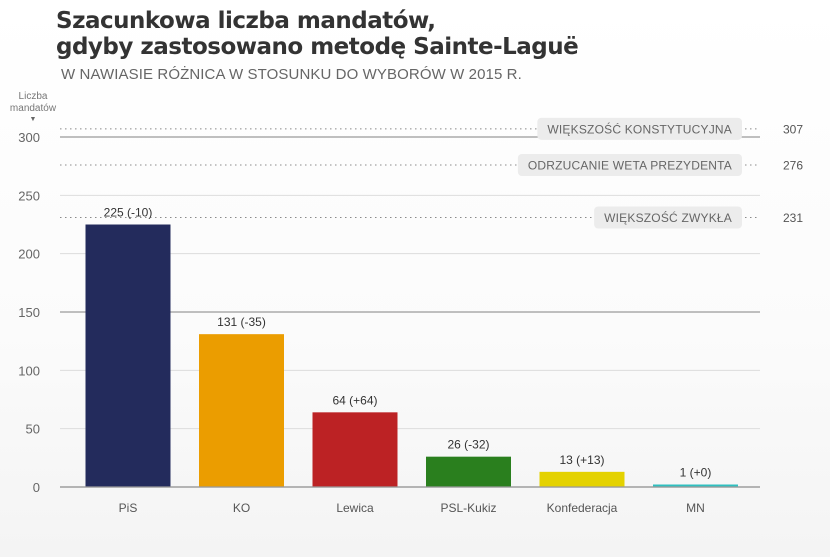 This screenshot has height=557, width=830. What do you see at coordinates (696, 473) in the screenshot?
I see `data-label-mn: 1 (+0)` at bounding box center [696, 473].